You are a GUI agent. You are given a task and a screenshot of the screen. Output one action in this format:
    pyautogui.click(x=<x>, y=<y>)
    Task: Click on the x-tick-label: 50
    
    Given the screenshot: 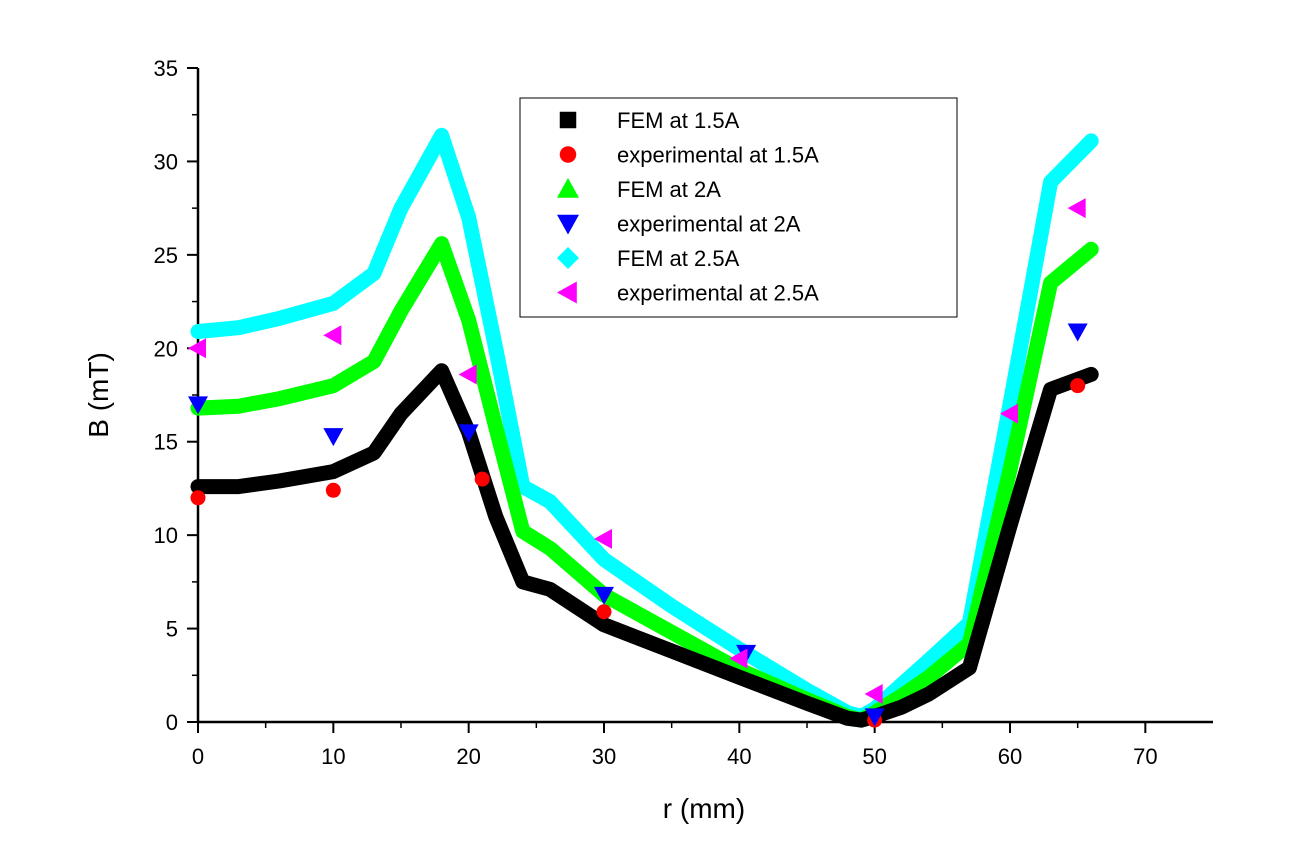 What is the action you would take?
    pyautogui.click(x=874, y=756)
    